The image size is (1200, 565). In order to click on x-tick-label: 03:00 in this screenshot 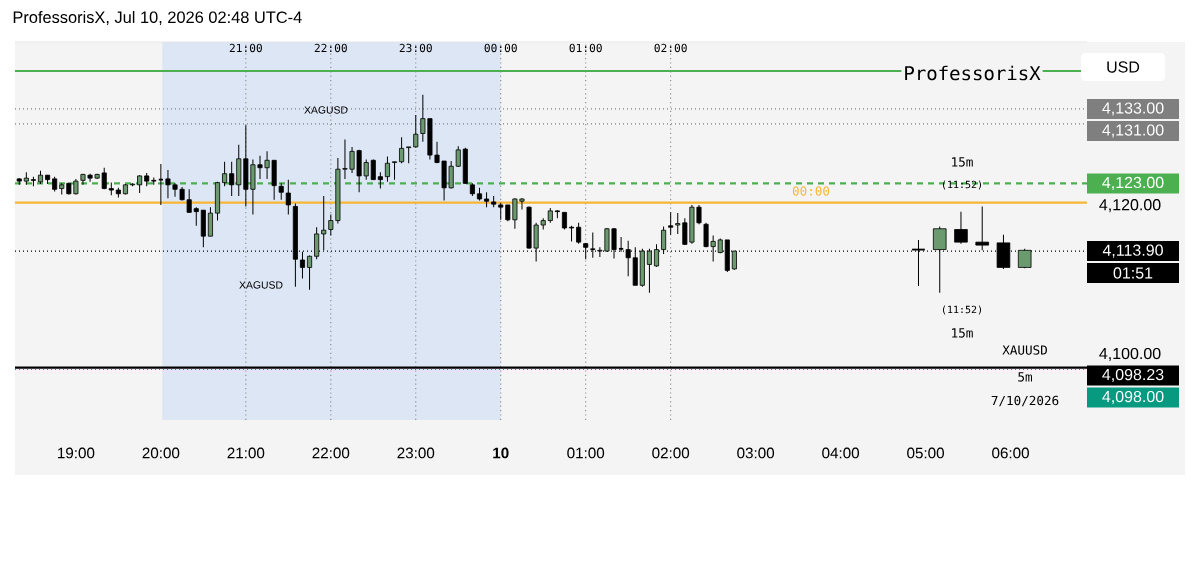, I will do `click(756, 453)`.